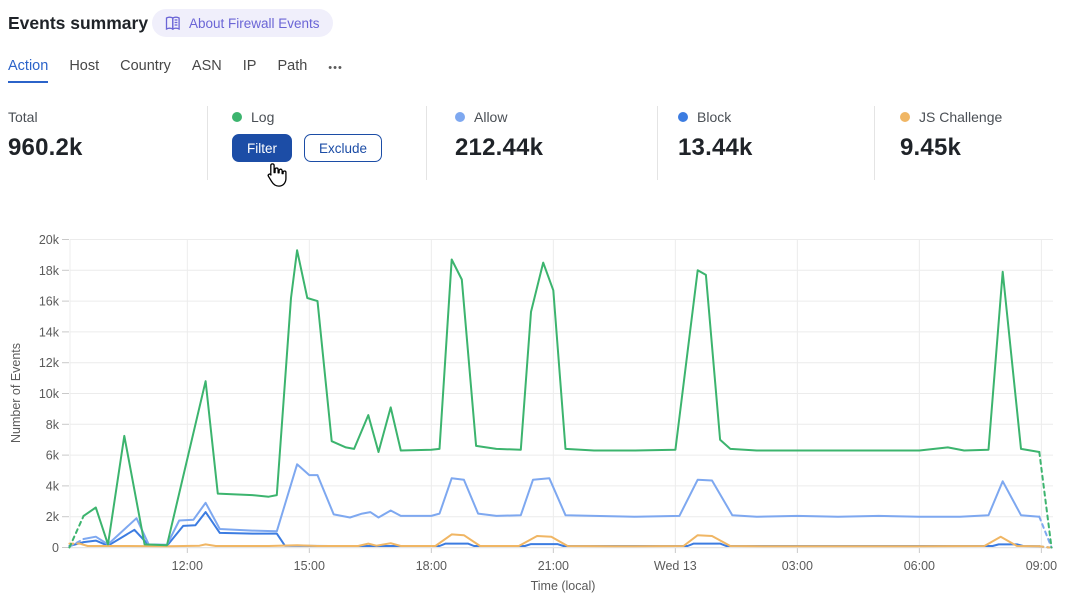 The image size is (1068, 598). I want to click on svg-text: 06:00, so click(919, 566).